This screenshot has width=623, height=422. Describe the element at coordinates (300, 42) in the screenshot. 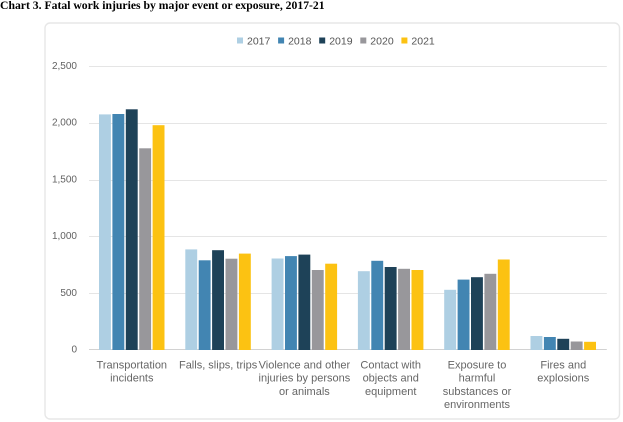

I see `svg-text: 2018` at that location.